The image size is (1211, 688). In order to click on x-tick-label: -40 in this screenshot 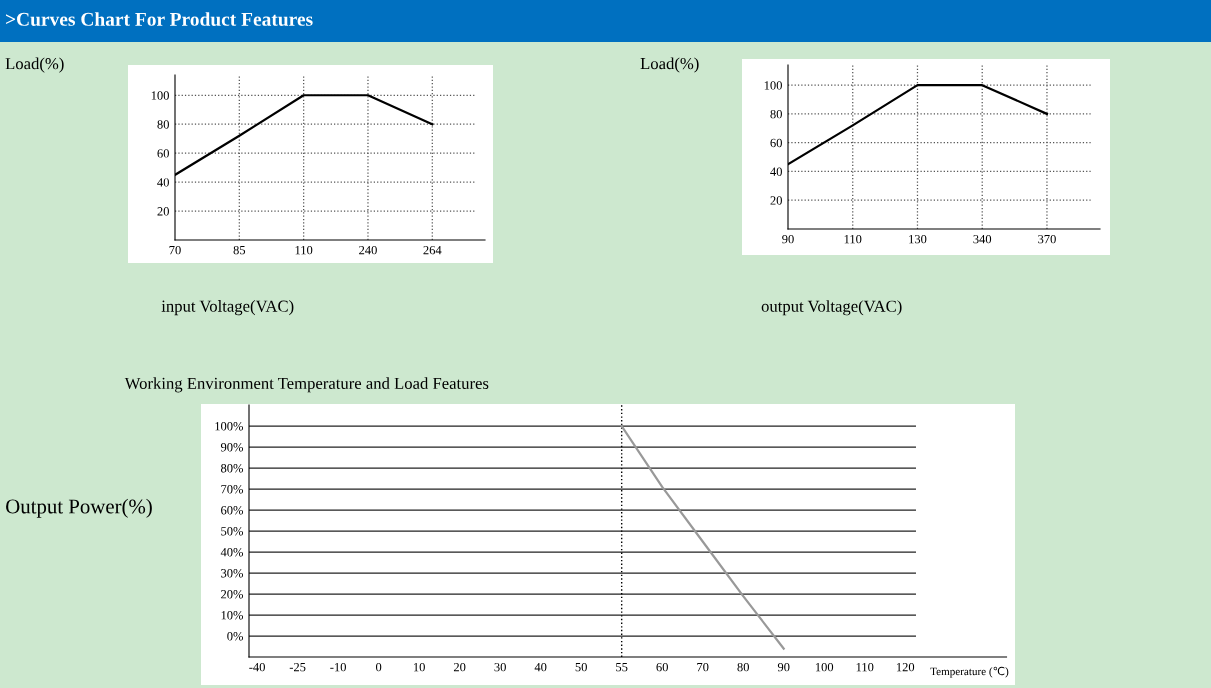, I will do `click(257, 667)`.